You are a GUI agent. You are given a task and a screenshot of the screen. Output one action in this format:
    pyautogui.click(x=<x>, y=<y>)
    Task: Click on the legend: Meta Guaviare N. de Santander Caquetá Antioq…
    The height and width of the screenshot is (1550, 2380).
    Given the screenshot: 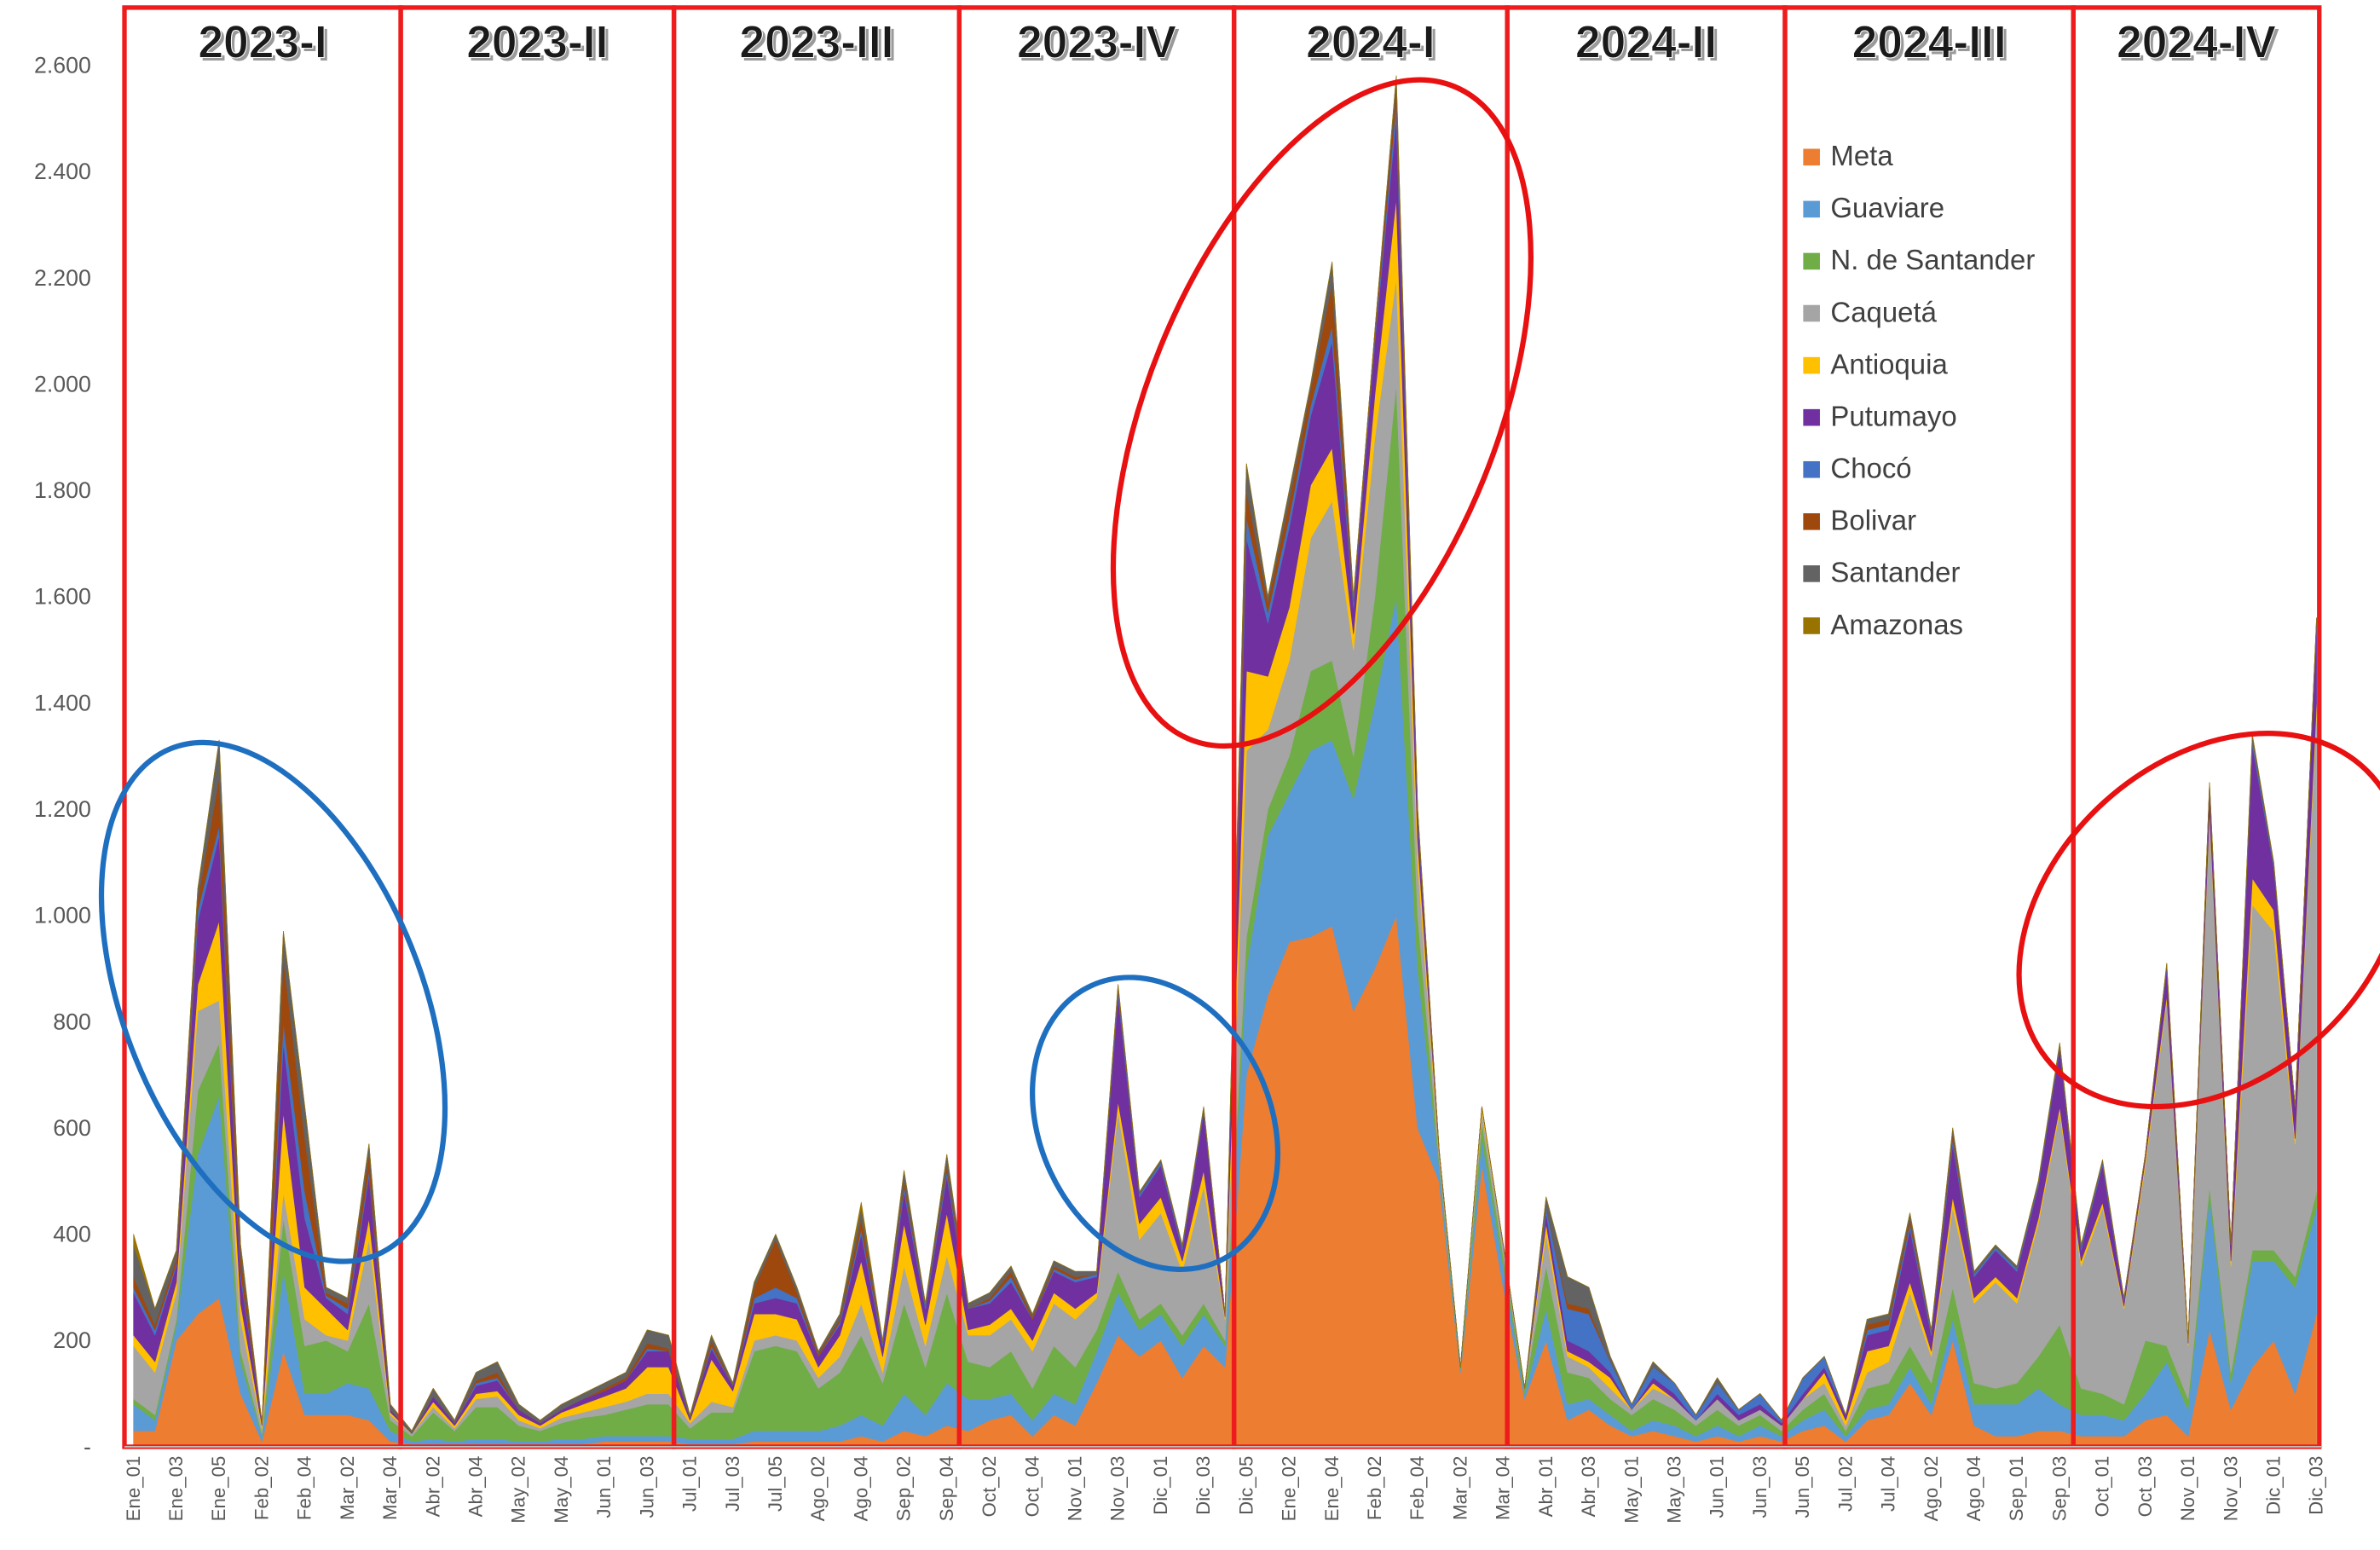 What is the action you would take?
    pyautogui.click(x=1919, y=390)
    